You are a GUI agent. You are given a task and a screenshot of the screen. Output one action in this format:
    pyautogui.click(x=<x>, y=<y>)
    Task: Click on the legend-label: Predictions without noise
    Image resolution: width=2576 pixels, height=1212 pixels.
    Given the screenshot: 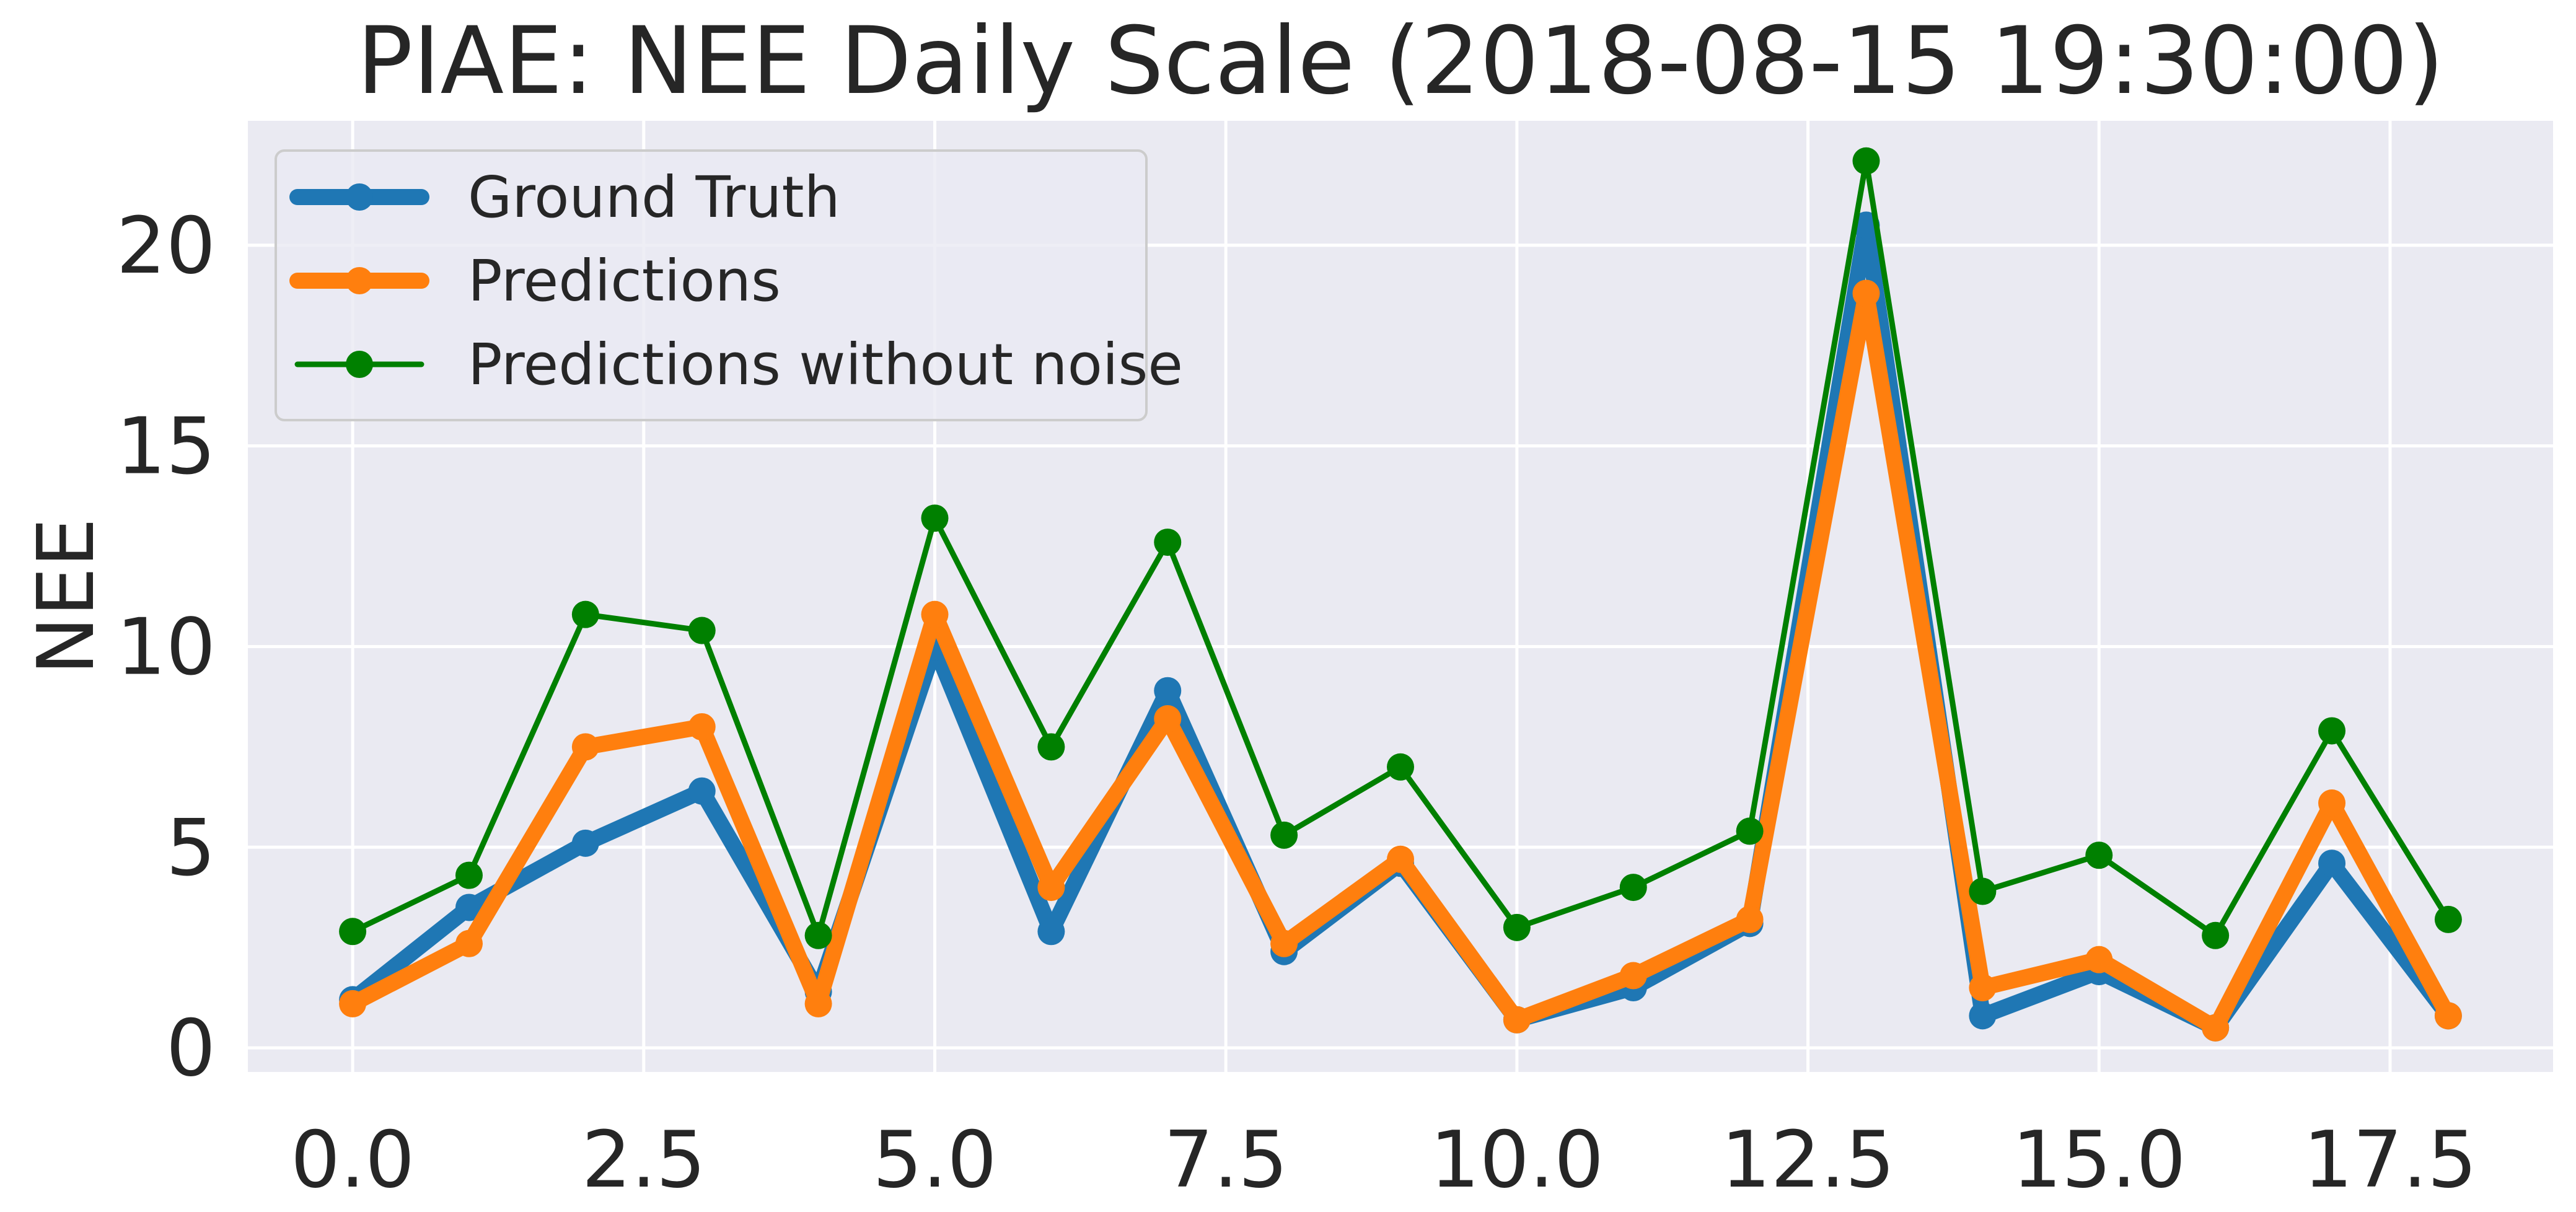 What is the action you would take?
    pyautogui.click(x=825, y=365)
    